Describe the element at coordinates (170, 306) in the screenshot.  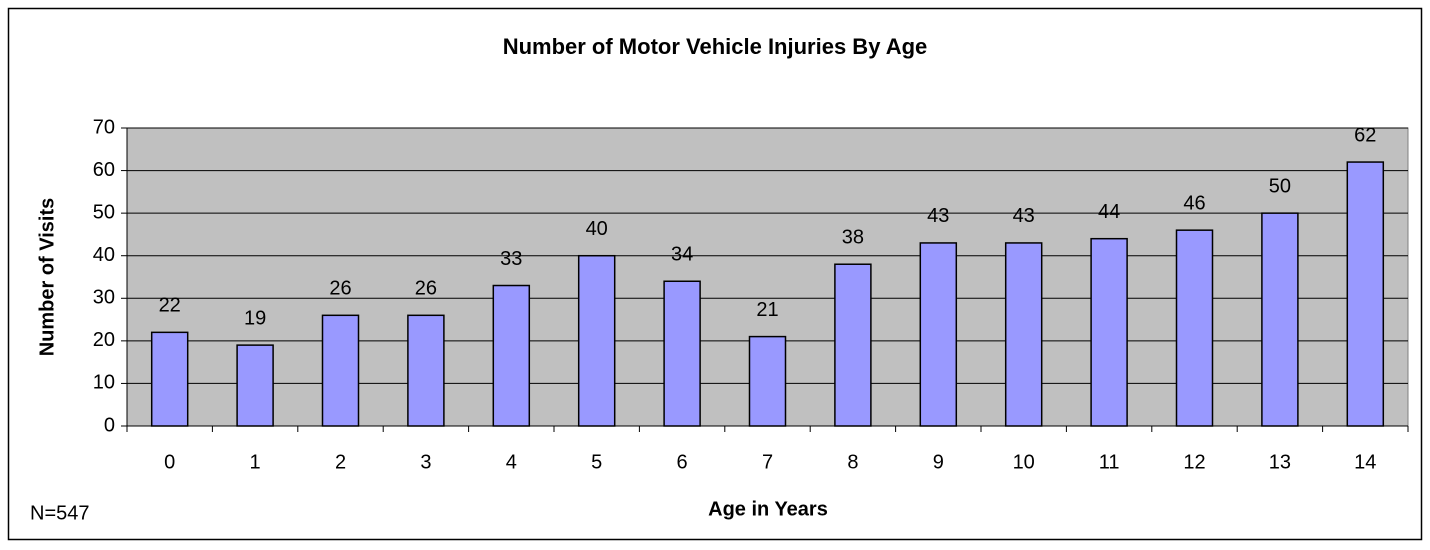
I see `data-label: 22` at that location.